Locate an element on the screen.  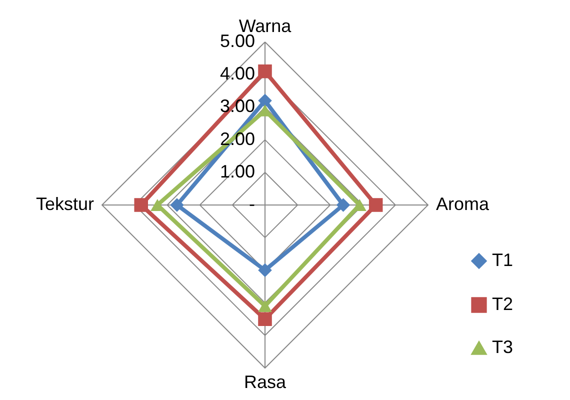
legend-label: T3 is located at coordinates (503, 347).